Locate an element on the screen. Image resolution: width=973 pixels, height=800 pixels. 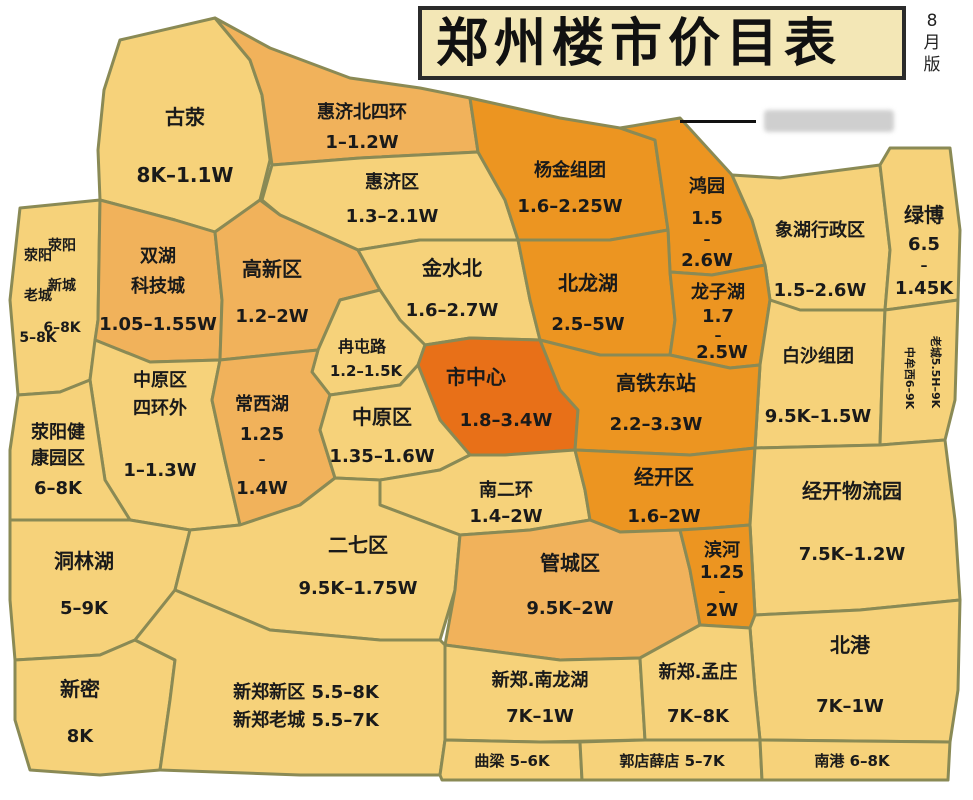
label-xingyang: 荥阳 新城 6–8K 荥阳 老城 5–8K is located at coordinates (50, 291).